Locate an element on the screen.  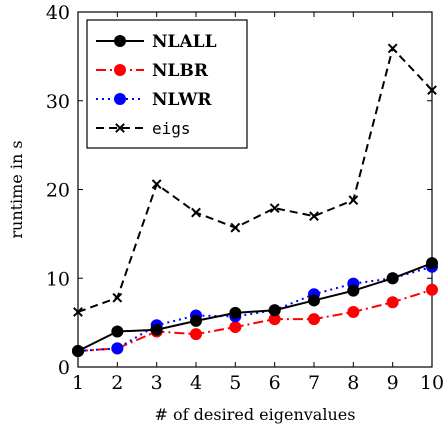
legend-label: NLALL is located at coordinates (184, 42).